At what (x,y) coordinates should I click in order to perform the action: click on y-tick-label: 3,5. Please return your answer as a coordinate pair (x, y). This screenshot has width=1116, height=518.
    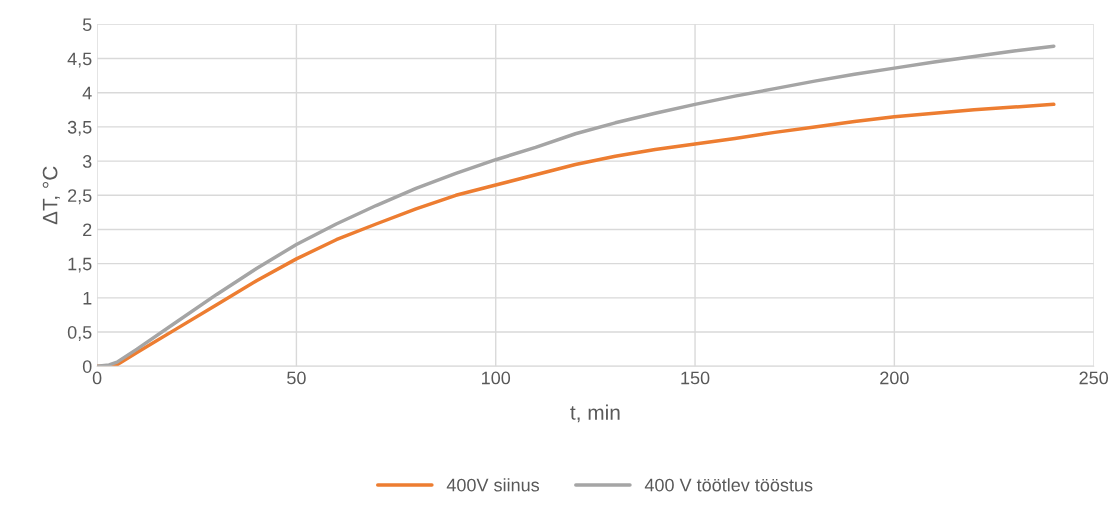
    Looking at the image, I should click on (79, 128).